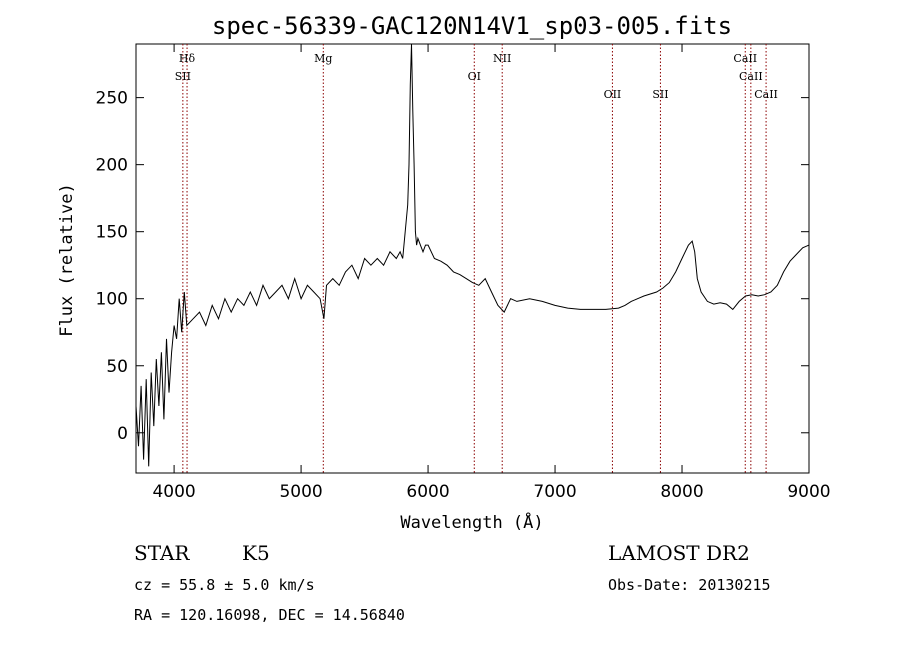 The width and height of the screenshot is (900, 649). What do you see at coordinates (162, 553) in the screenshot?
I see `object-type: STAR` at bounding box center [162, 553].